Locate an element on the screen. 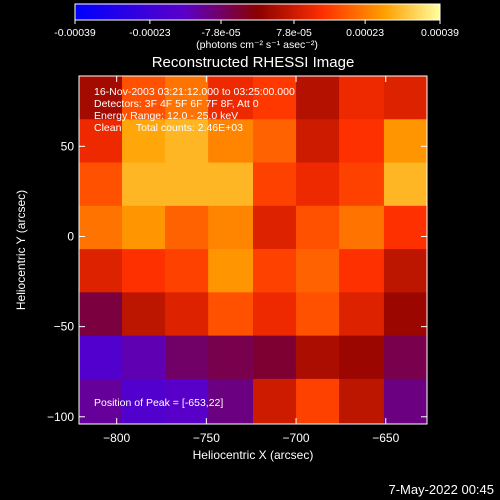  detectors: Detectors: 3F 4F 5F 6F 7F 8F, Att 0 is located at coordinates (176, 104).